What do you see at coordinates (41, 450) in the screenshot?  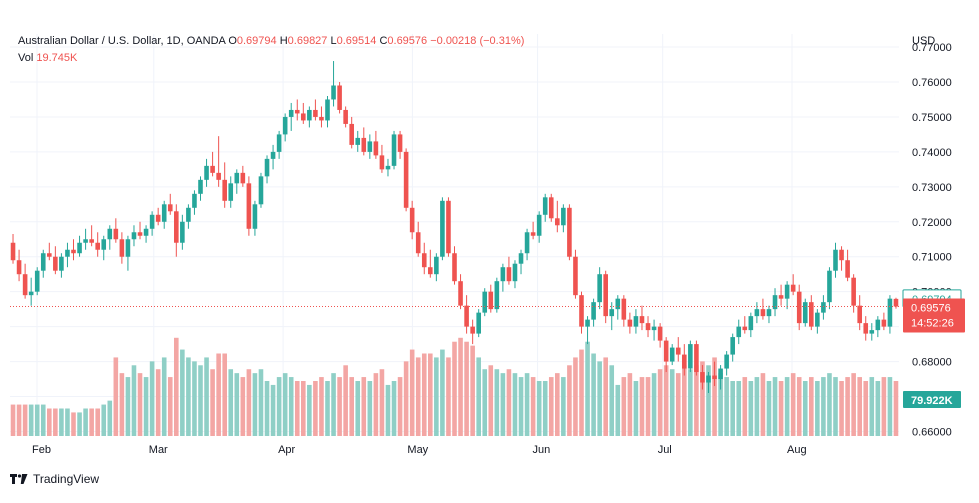 I see `x-tick-label: Feb` at bounding box center [41, 450].